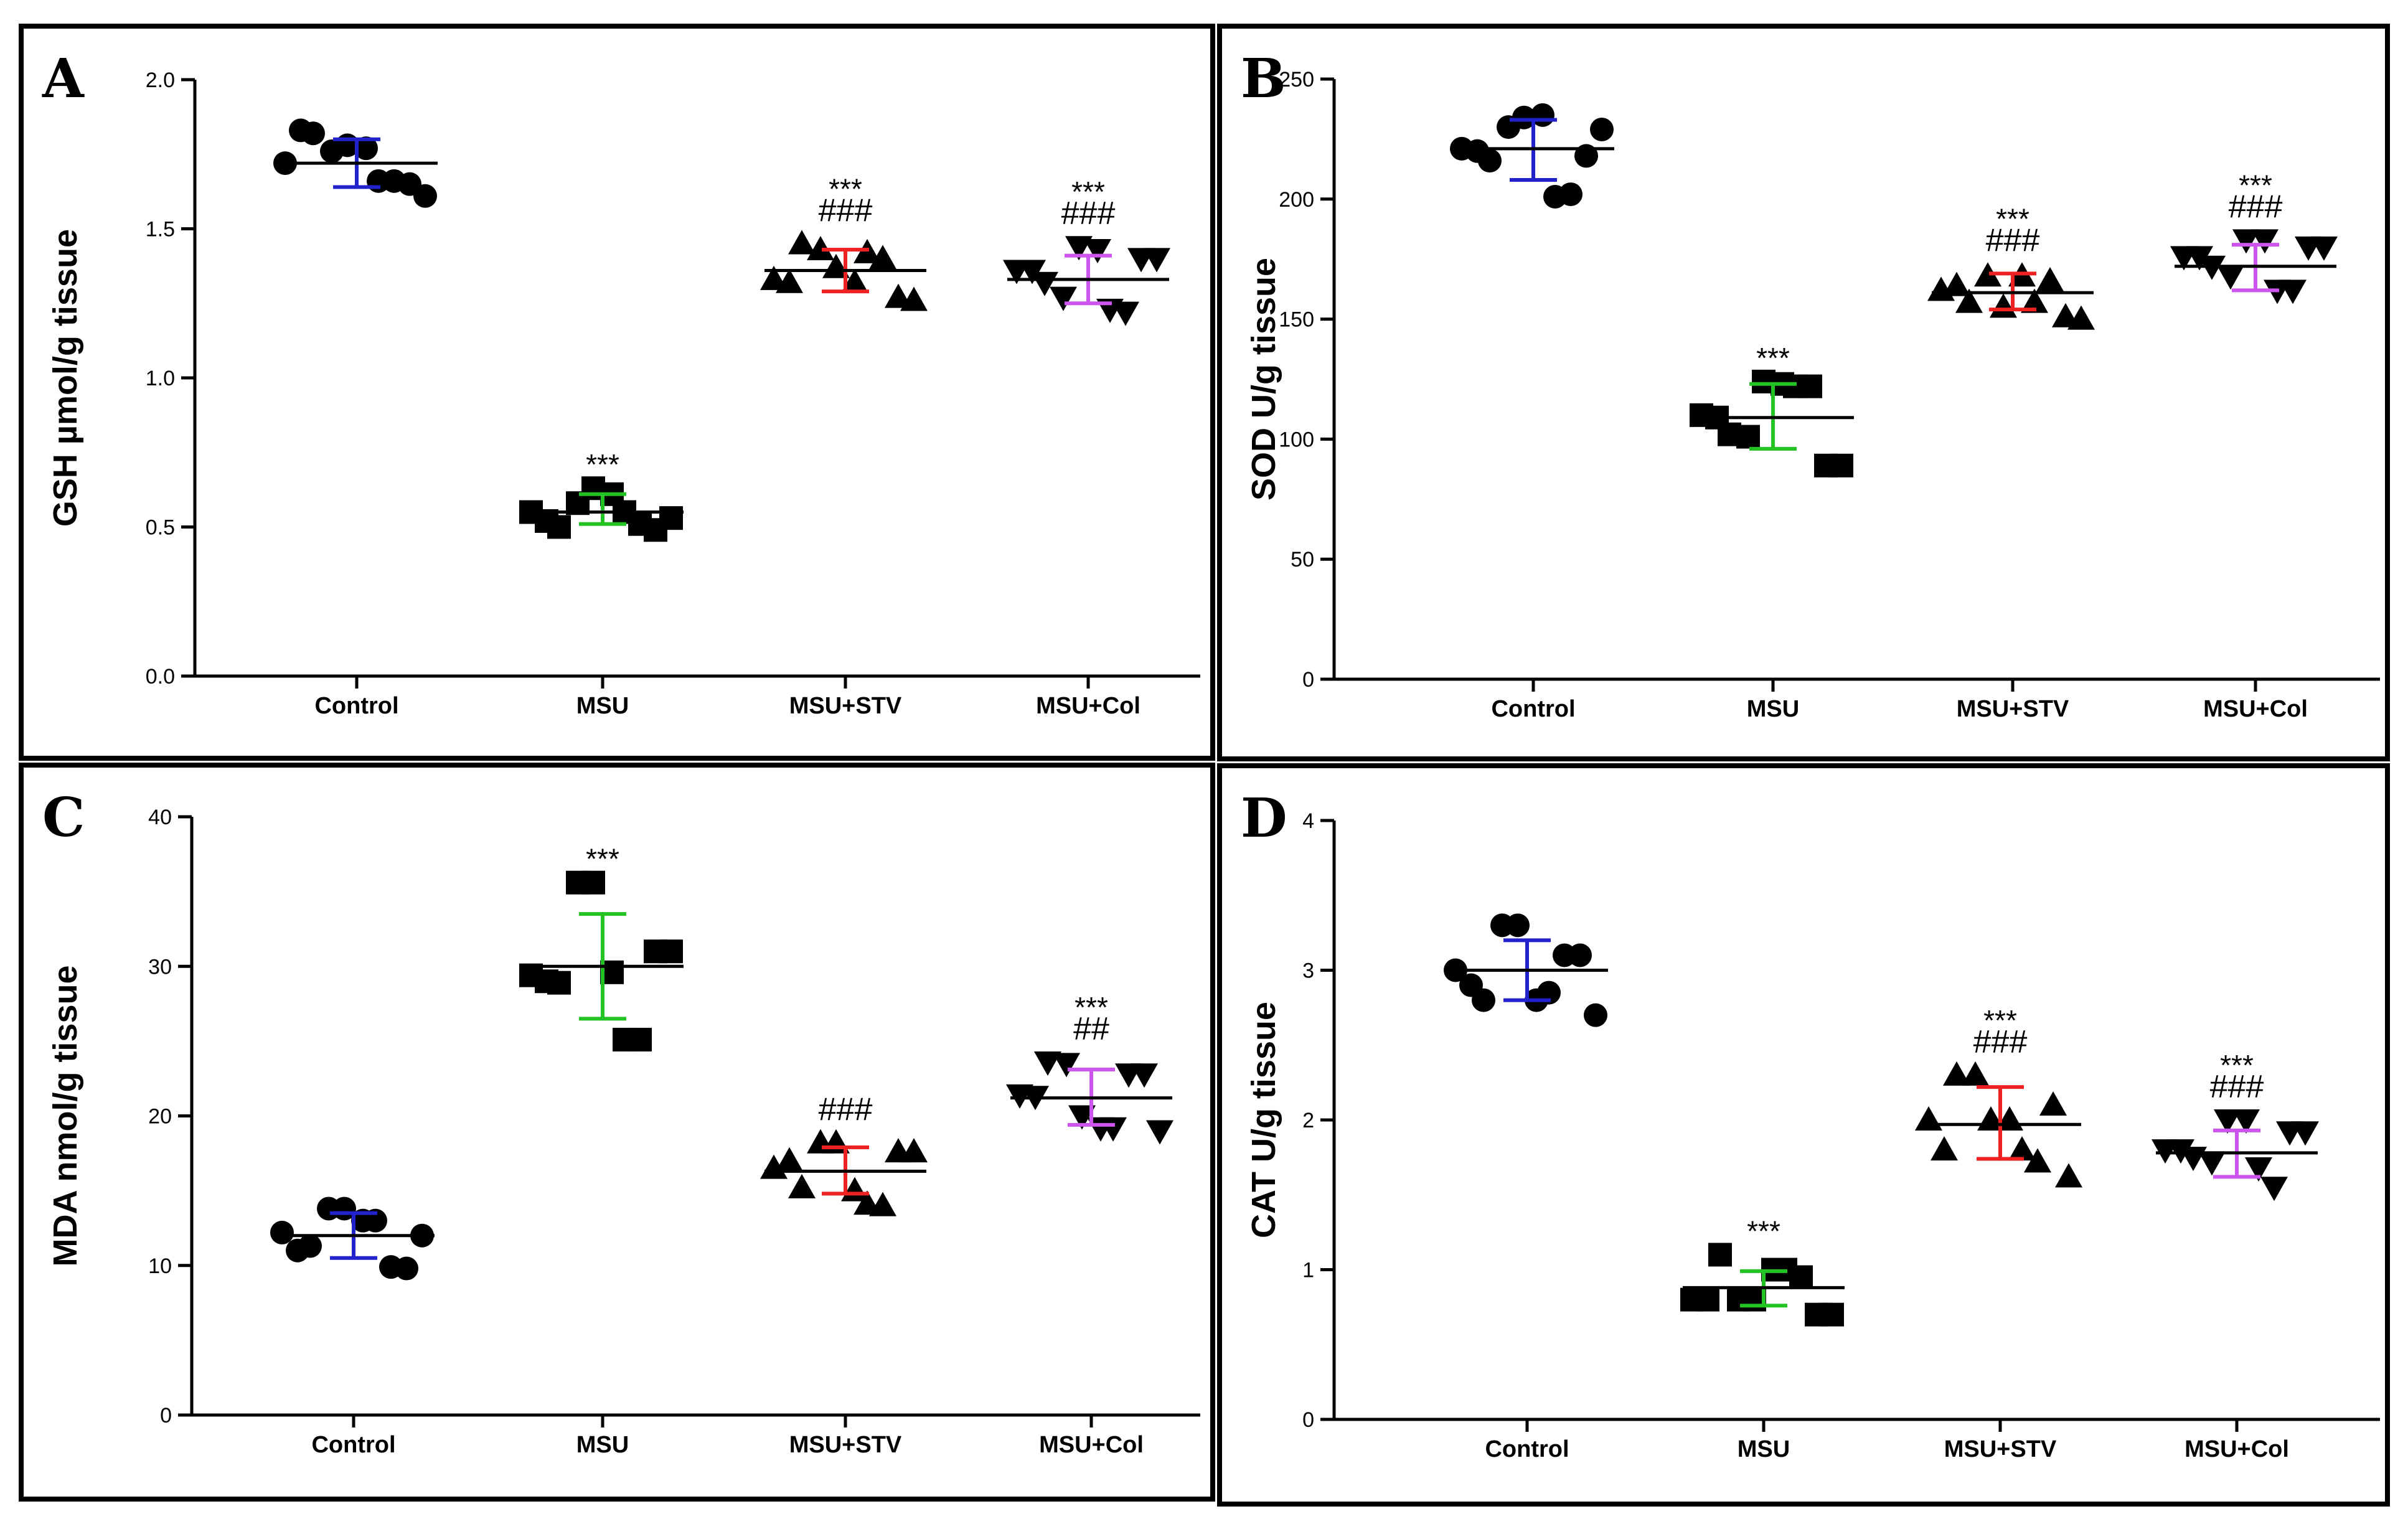 This screenshot has width=2408, height=1519. I want to click on y-tick-label: 20, so click(160, 1117).